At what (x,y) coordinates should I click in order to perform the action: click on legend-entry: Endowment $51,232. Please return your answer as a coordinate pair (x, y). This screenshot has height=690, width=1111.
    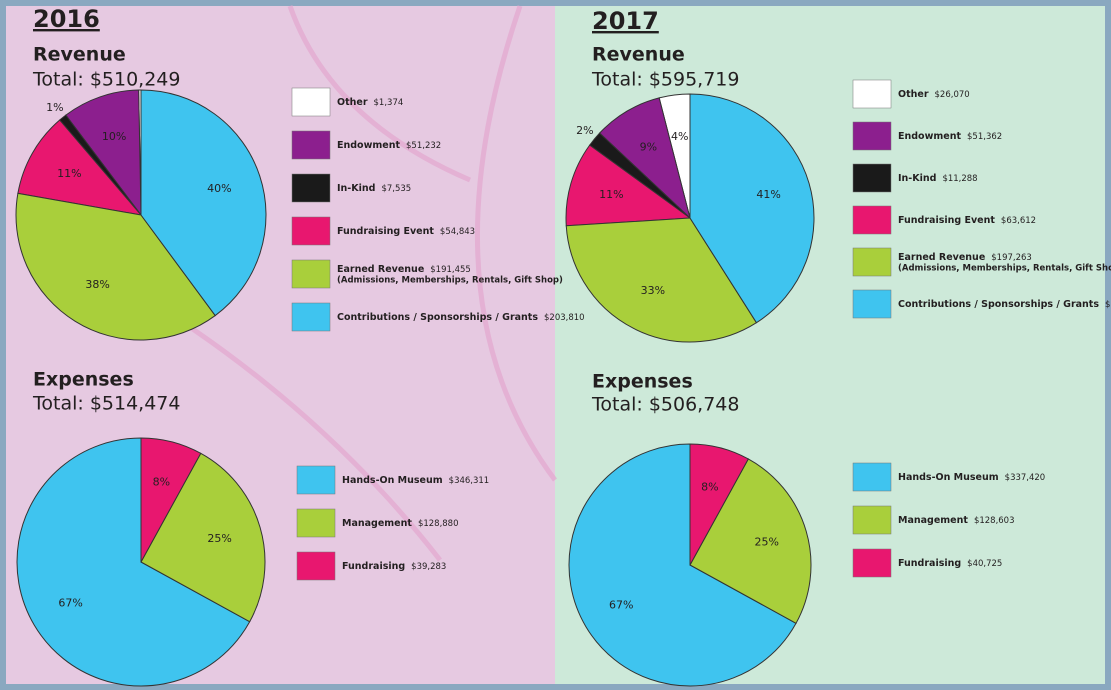
    Looking at the image, I should click on (389, 145).